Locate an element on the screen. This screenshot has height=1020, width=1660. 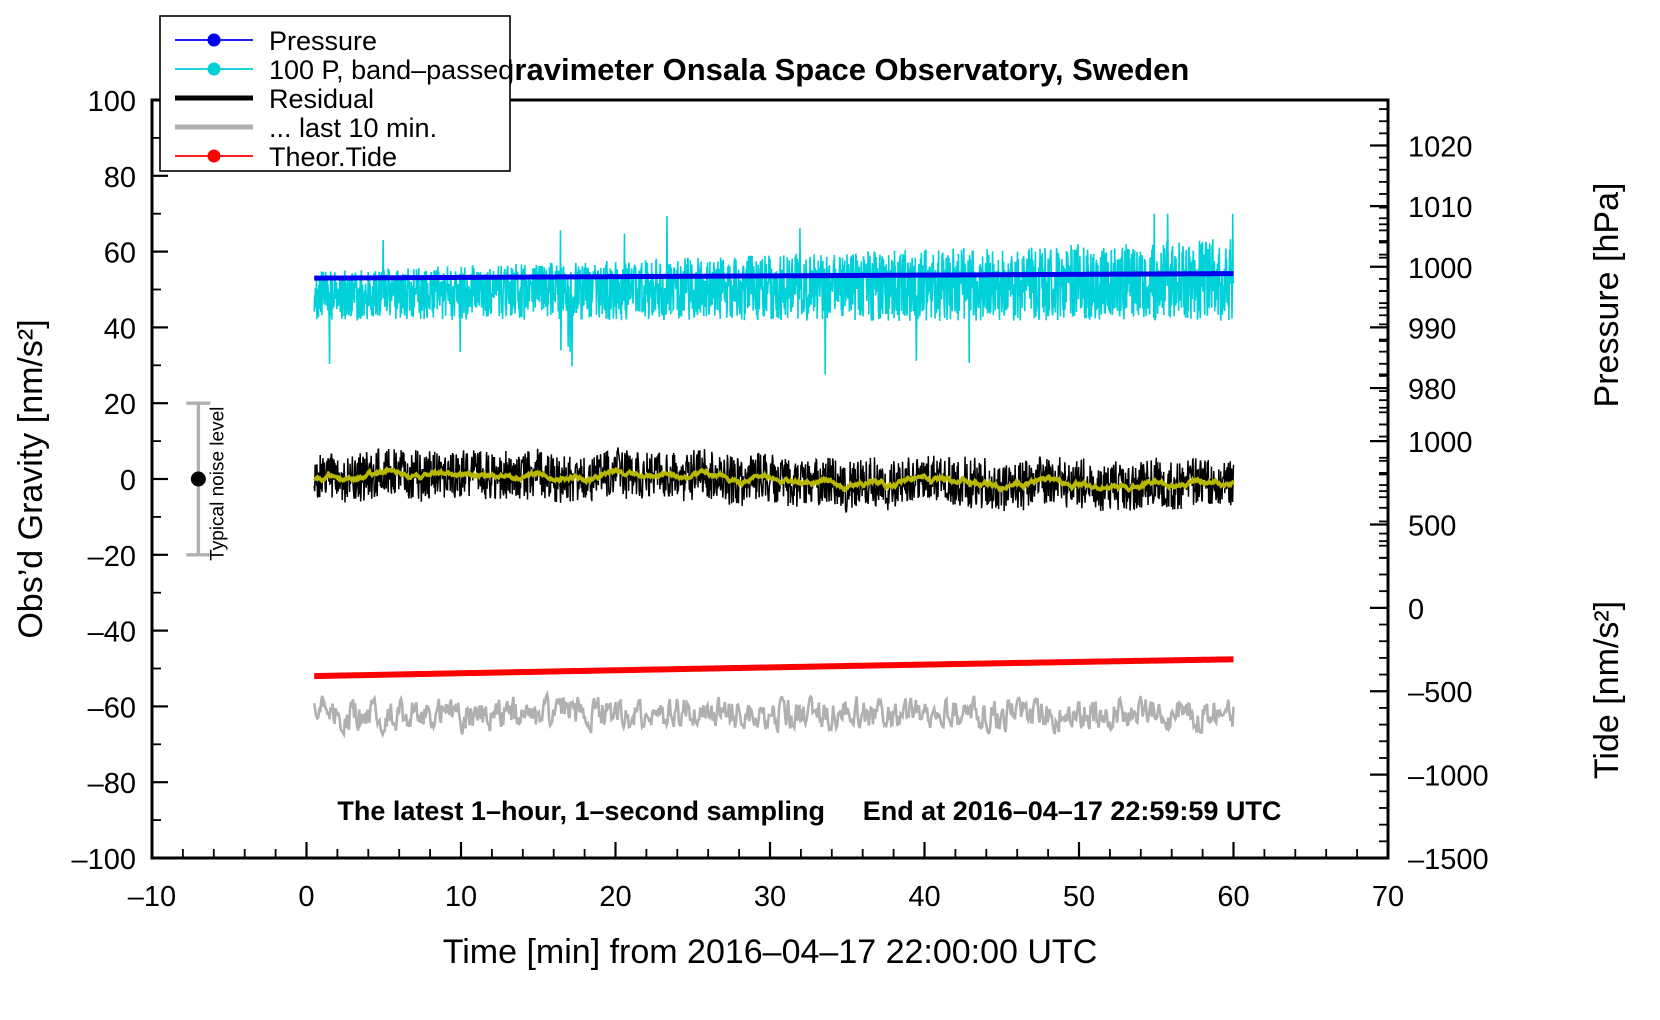
pressure-tick-label: 1010 is located at coordinates (1440, 208).